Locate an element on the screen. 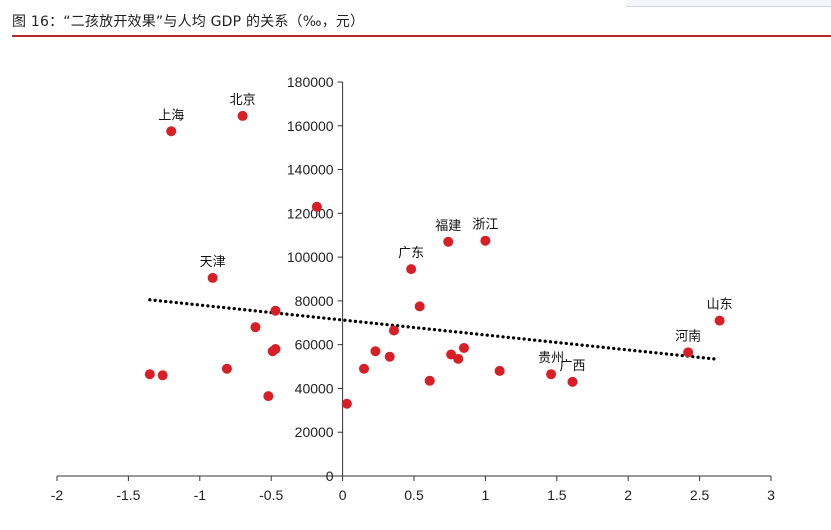  y-tick-label: 100000 is located at coordinates (310, 257).